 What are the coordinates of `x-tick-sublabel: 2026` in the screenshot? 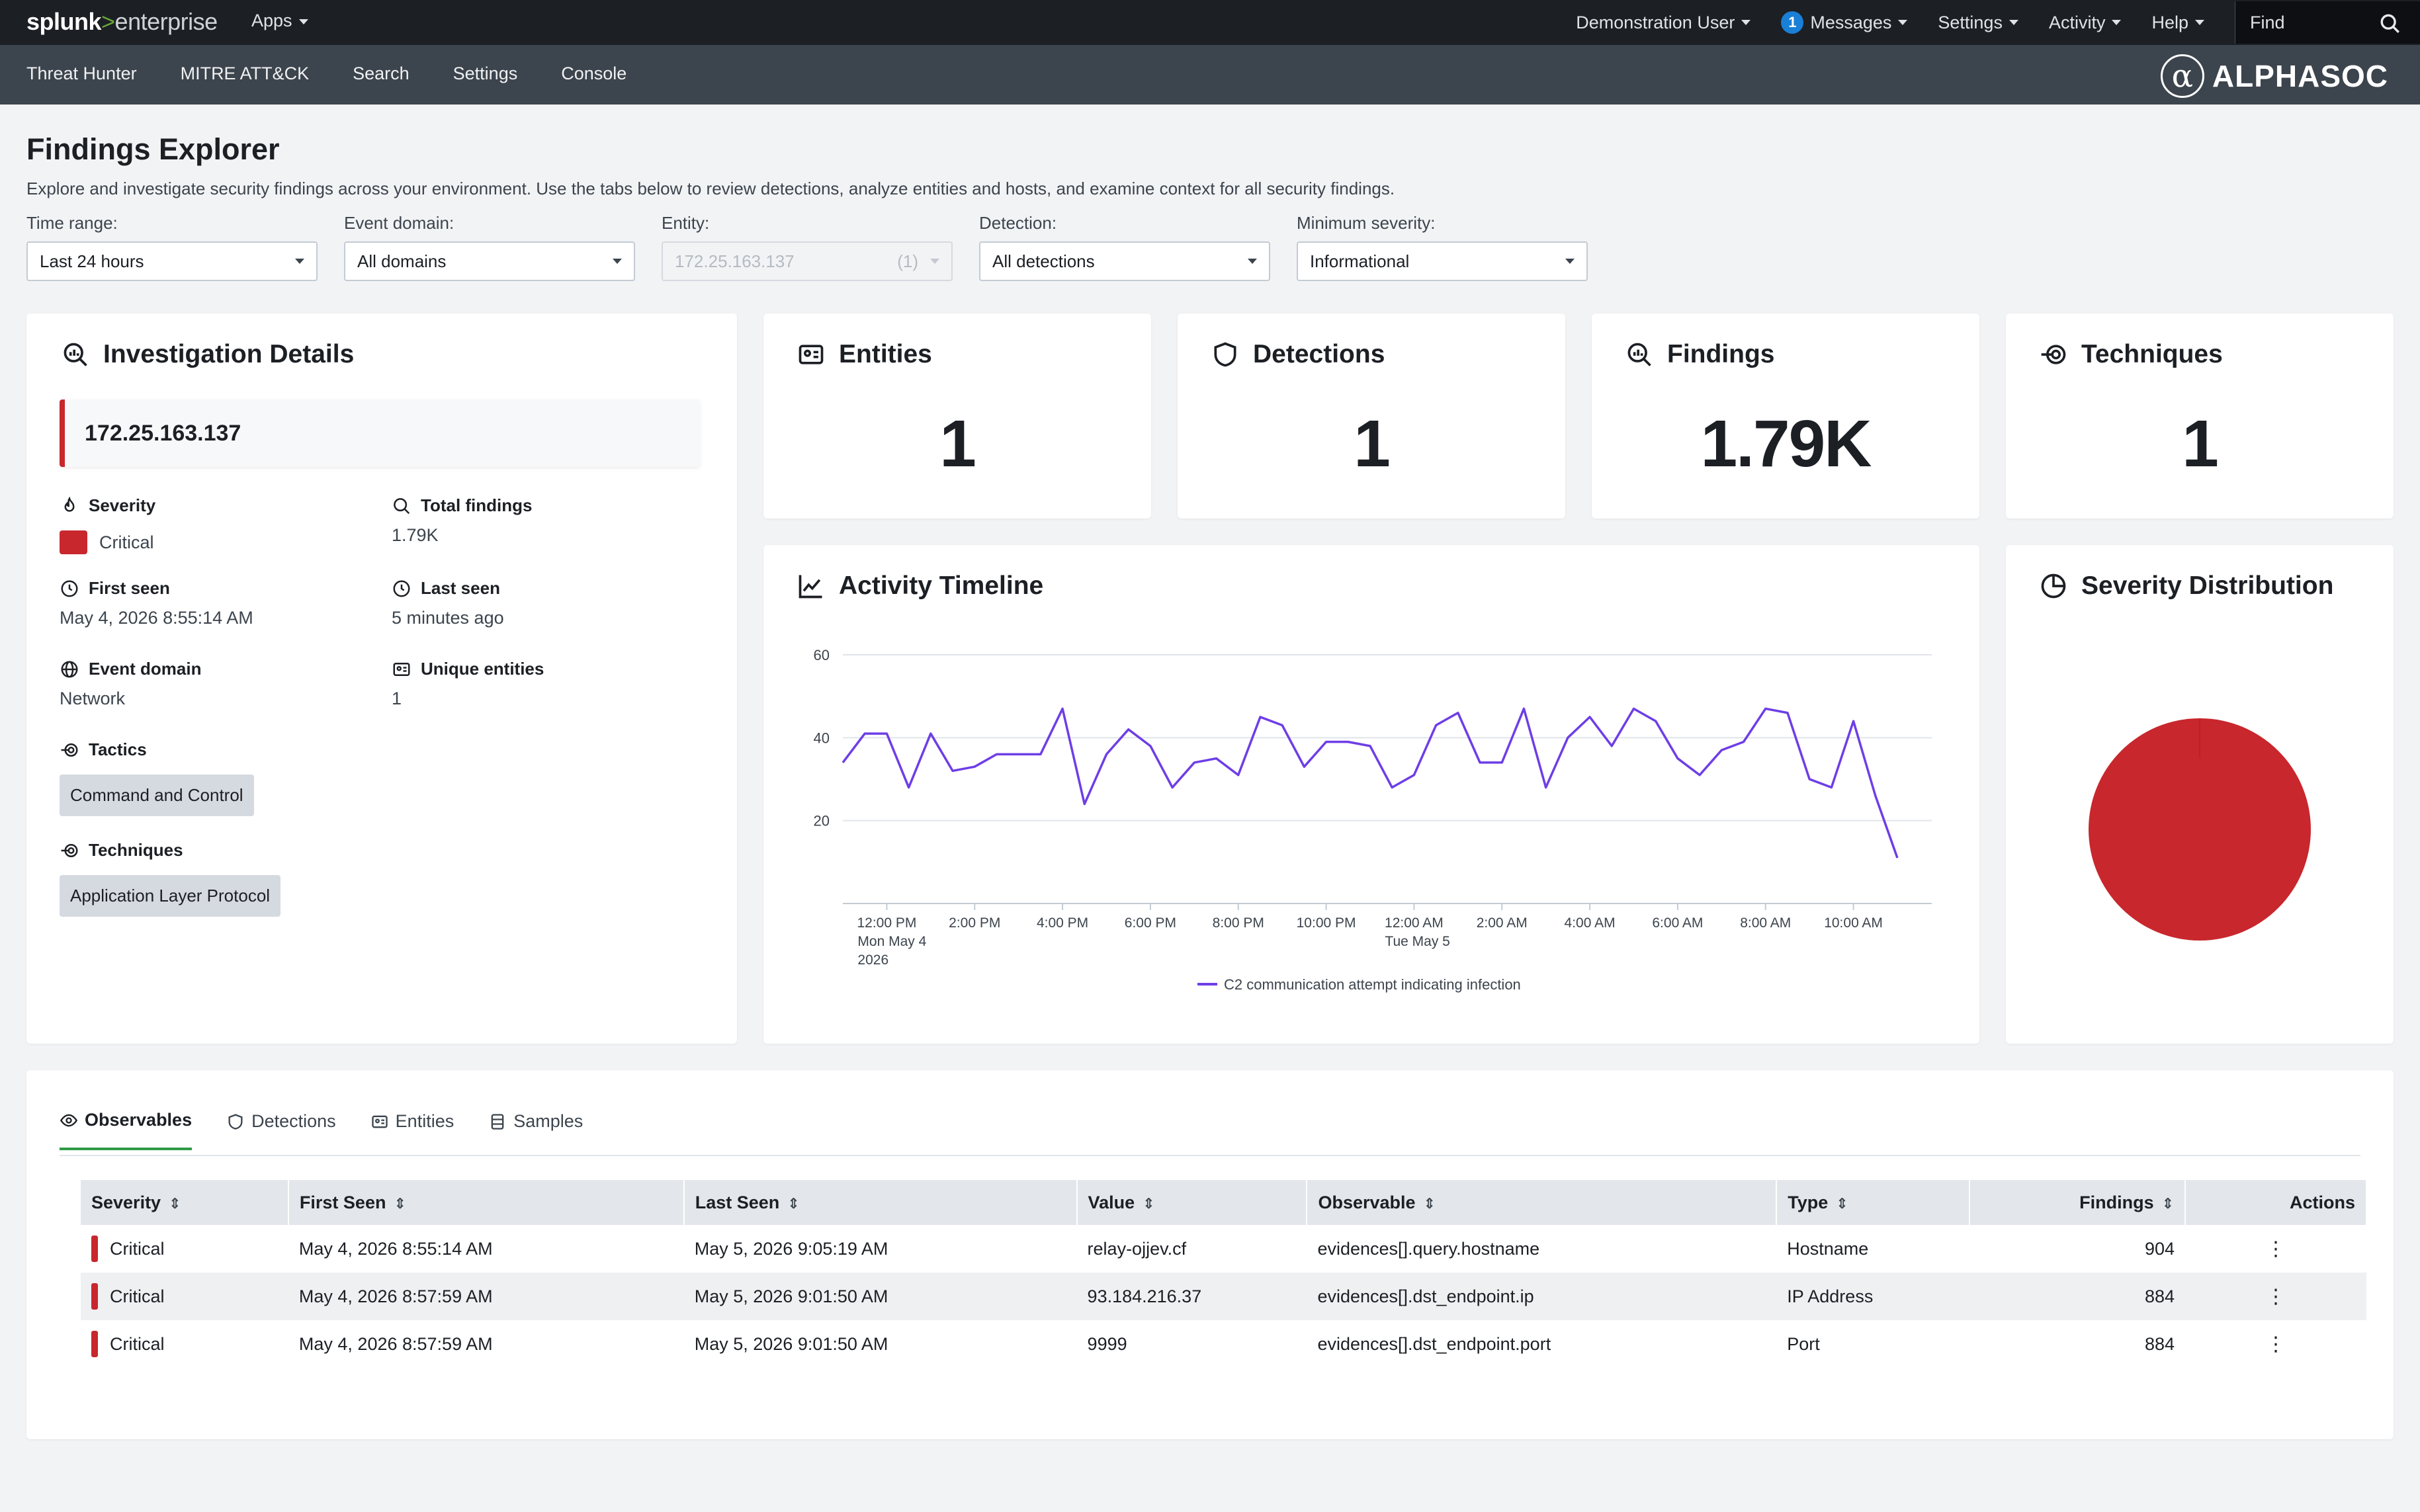 It's located at (872, 960).